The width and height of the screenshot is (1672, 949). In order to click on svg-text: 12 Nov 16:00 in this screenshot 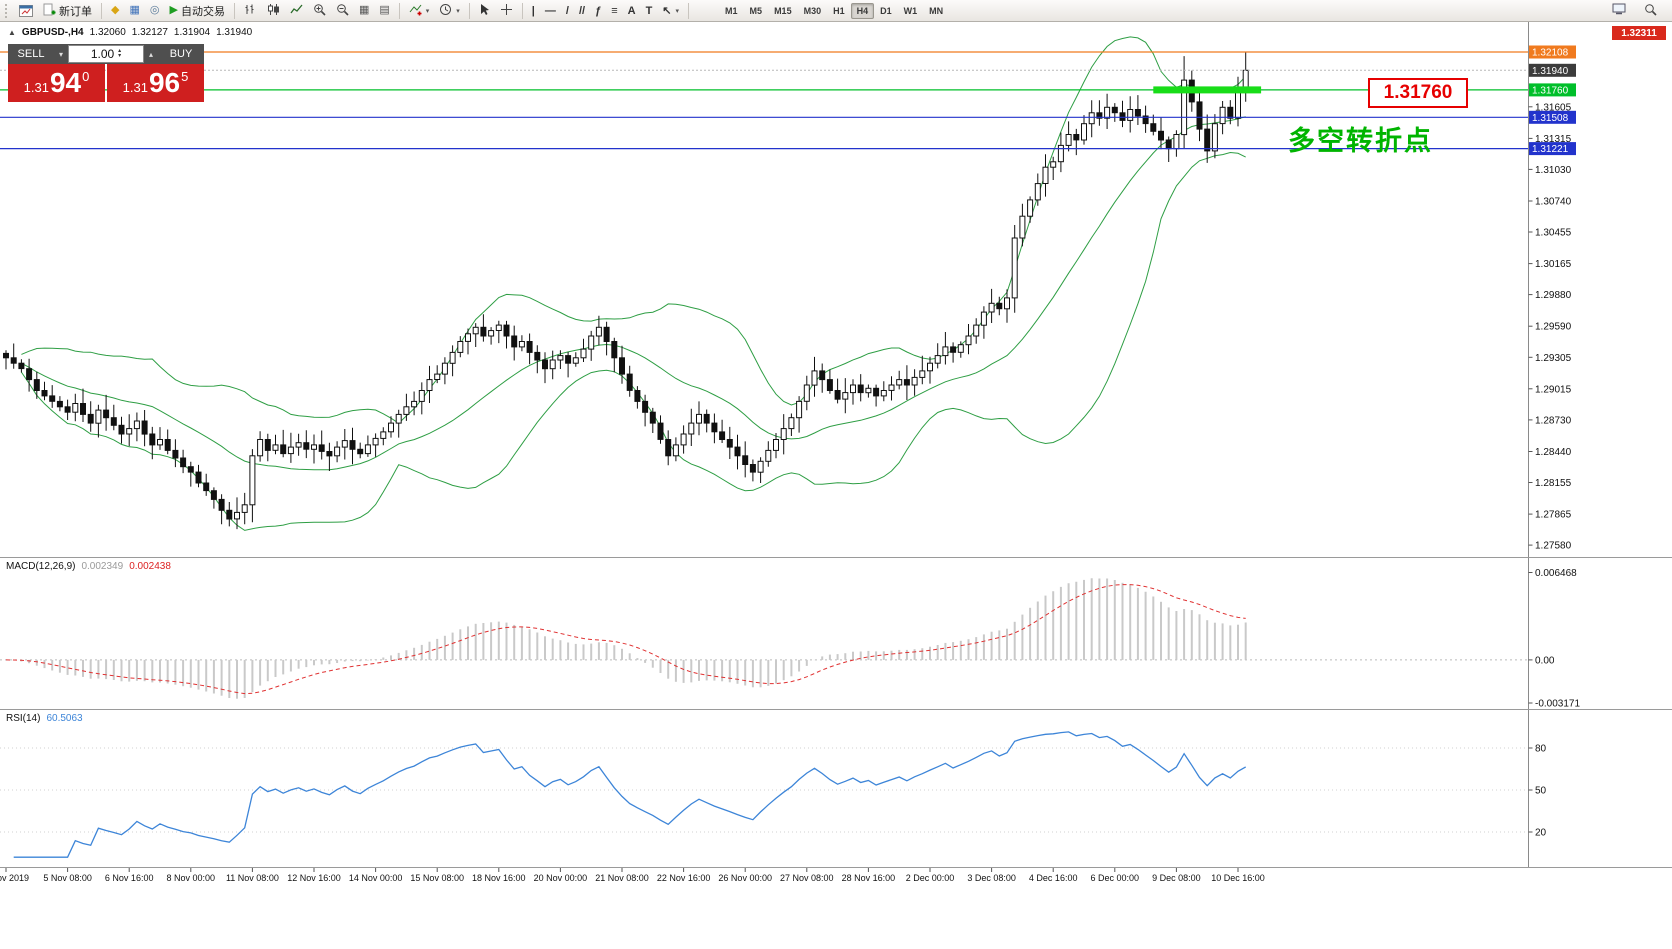, I will do `click(314, 878)`.